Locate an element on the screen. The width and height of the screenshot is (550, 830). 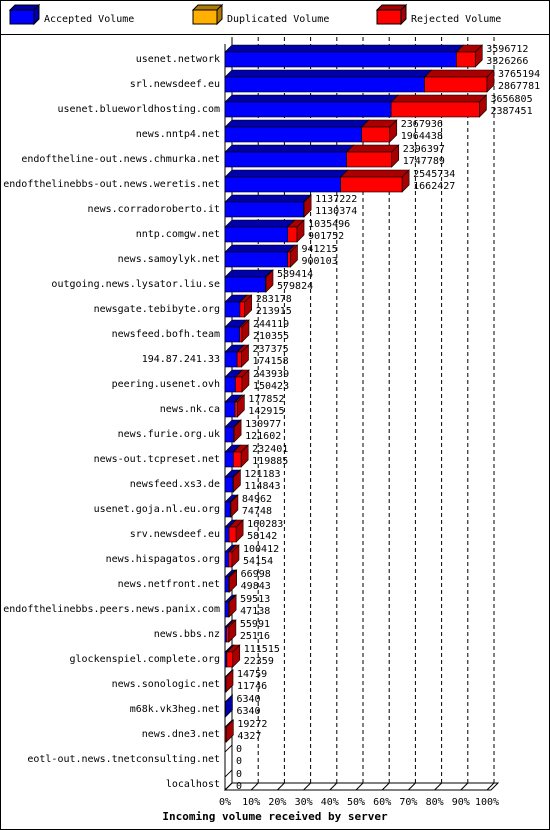
value-label-total: 237375 is located at coordinates (271, 349).